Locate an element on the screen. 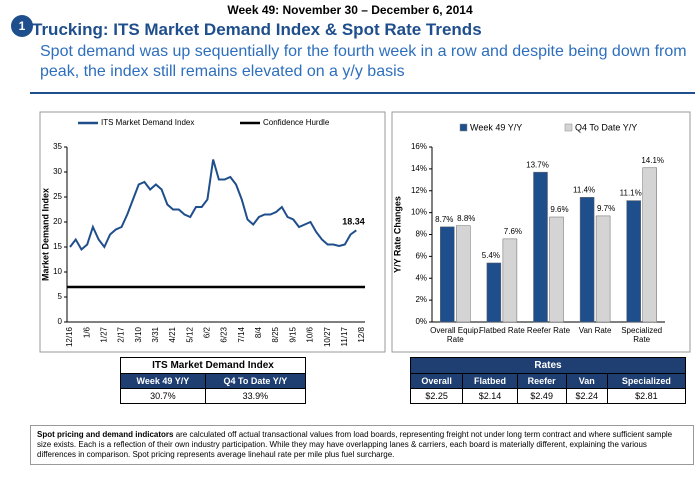 The width and height of the screenshot is (700, 483). x-tick-label: 8/4 is located at coordinates (258, 332).